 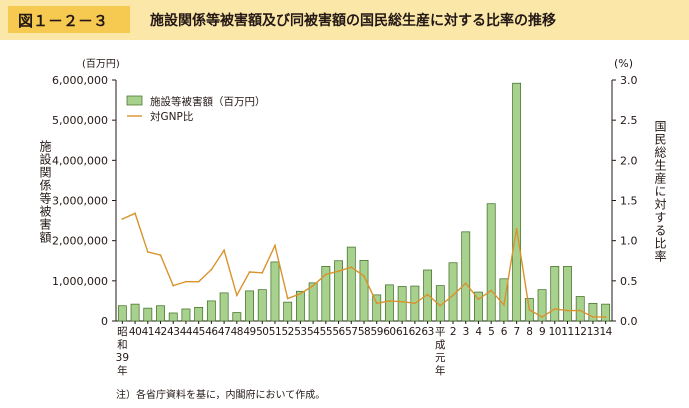 I want to click on x-tick-label-57: 57, so click(x=351, y=332).